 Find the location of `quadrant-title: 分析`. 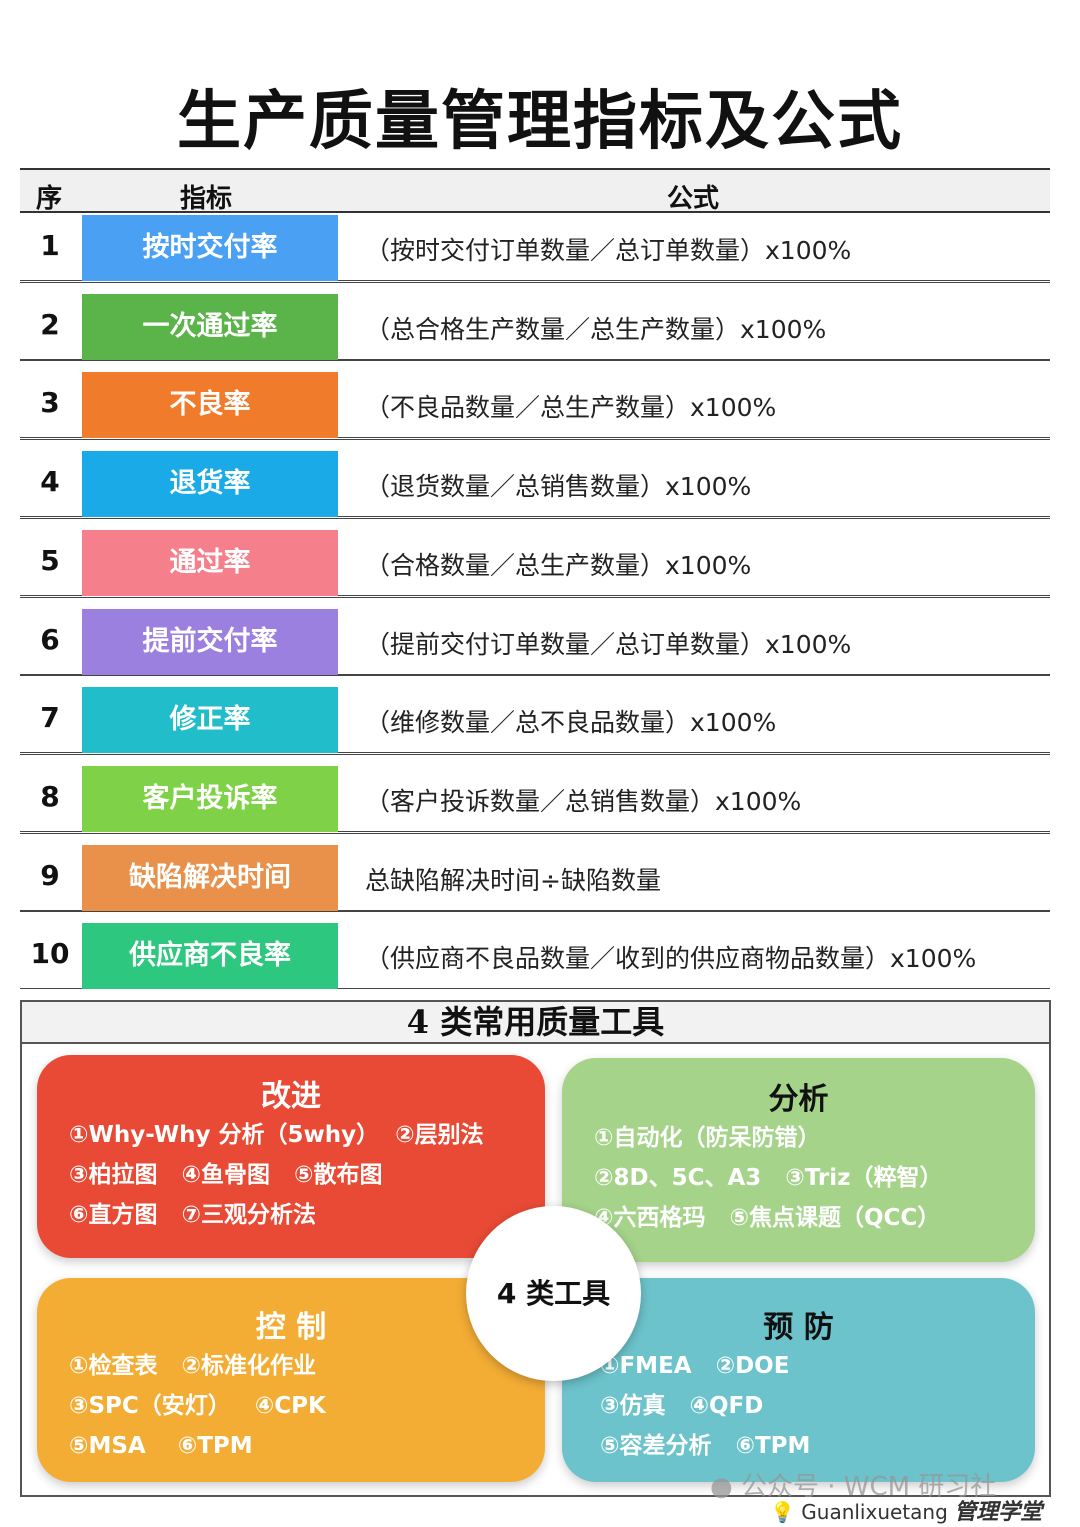

quadrant-title: 分析 is located at coordinates (798, 1099).